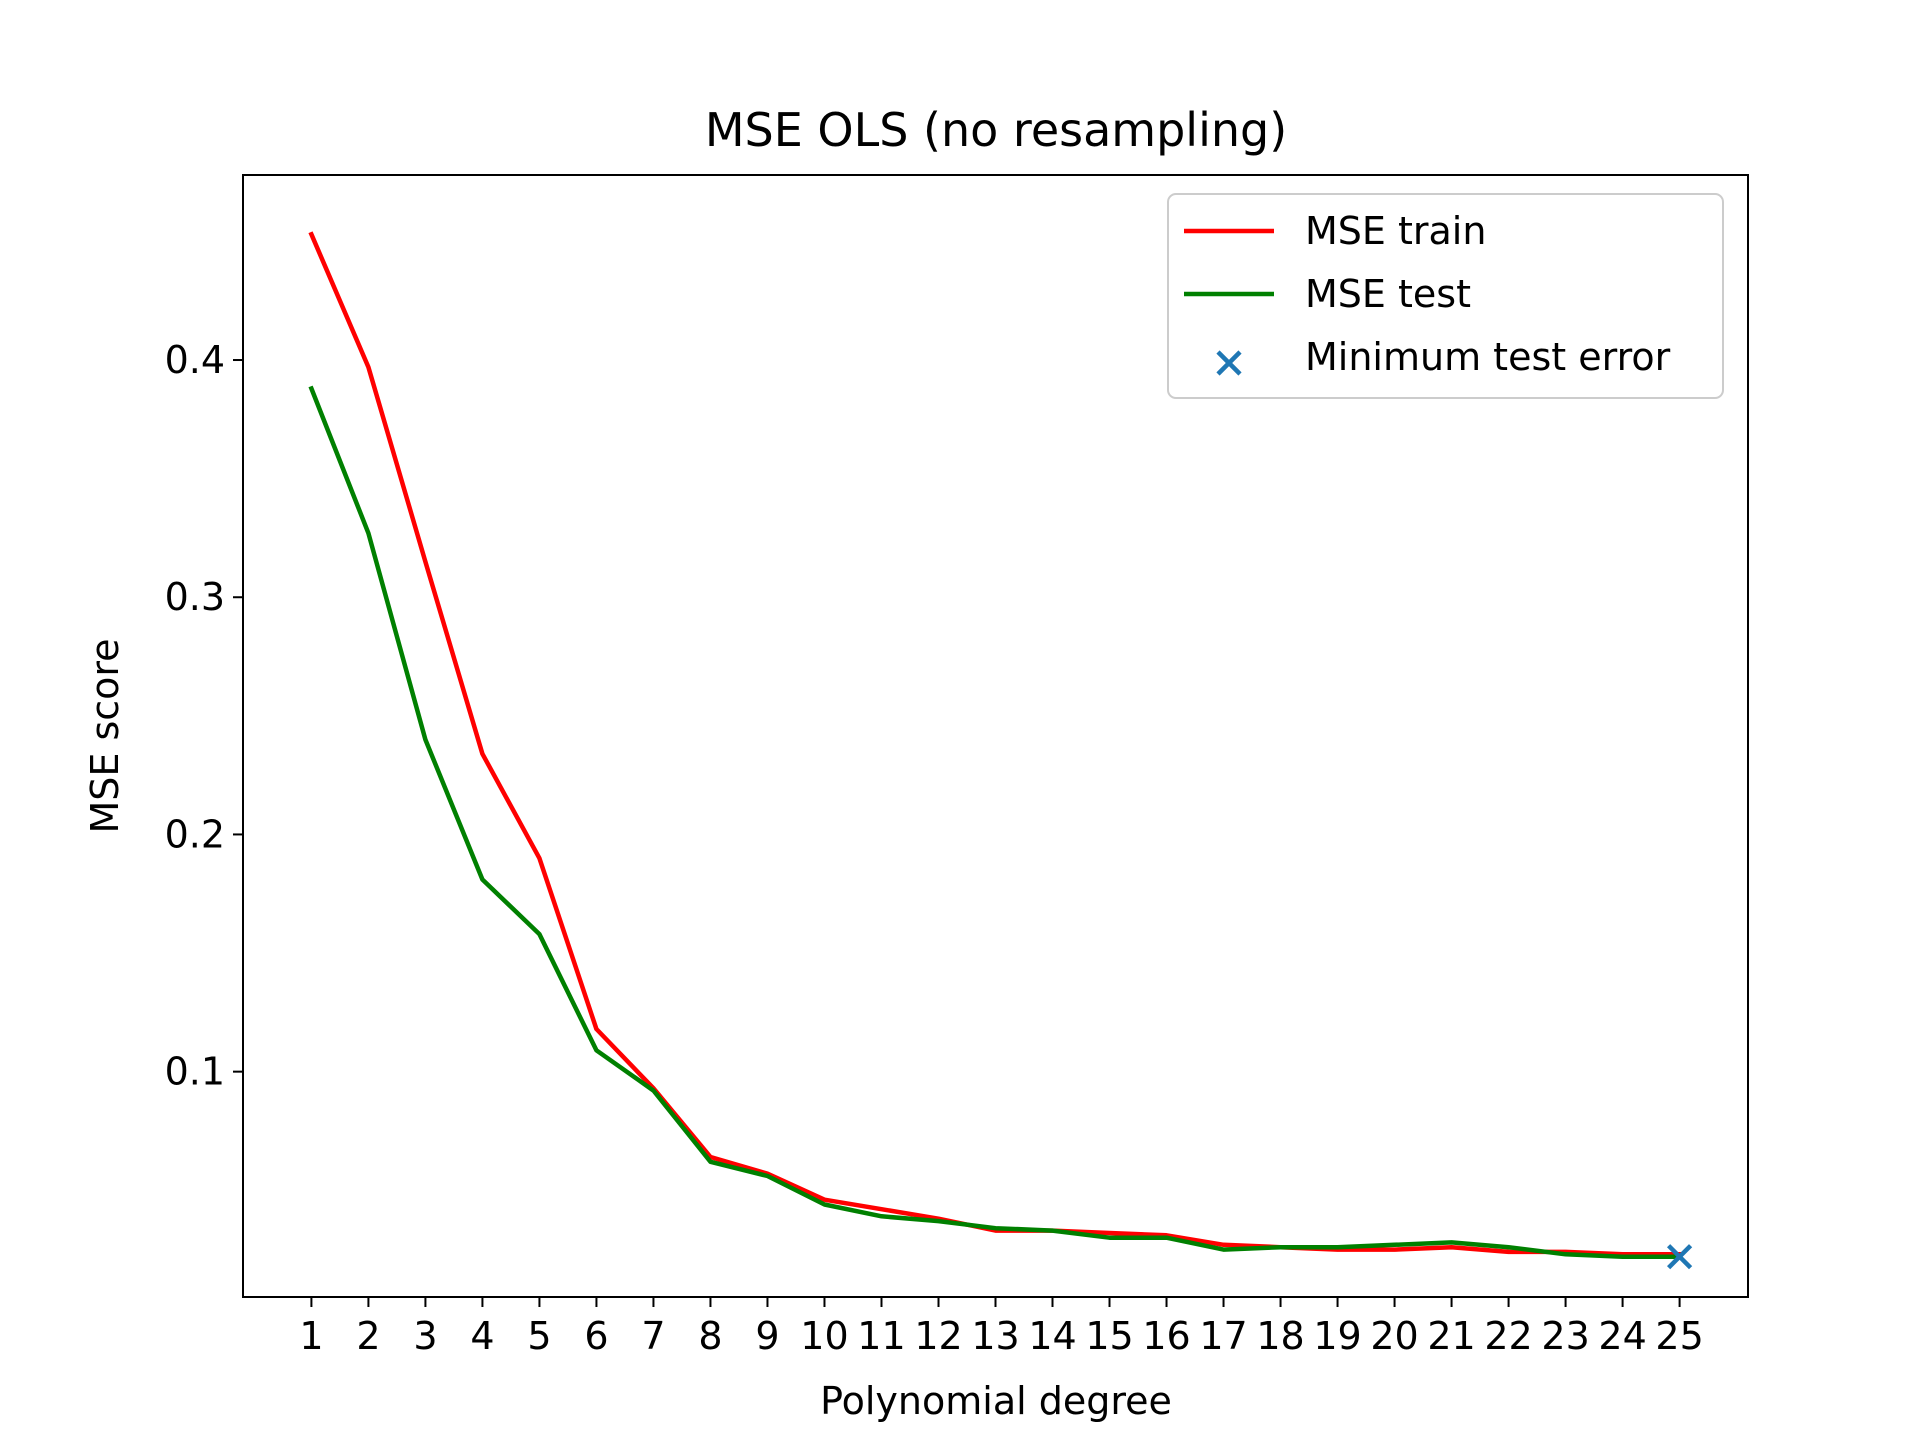  What do you see at coordinates (710, 1336) in the screenshot?
I see `x-tick-label: 8` at bounding box center [710, 1336].